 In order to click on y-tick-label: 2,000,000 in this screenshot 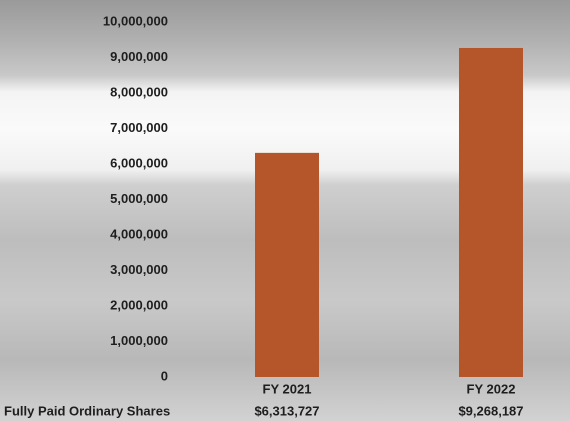, I will do `click(139, 304)`.